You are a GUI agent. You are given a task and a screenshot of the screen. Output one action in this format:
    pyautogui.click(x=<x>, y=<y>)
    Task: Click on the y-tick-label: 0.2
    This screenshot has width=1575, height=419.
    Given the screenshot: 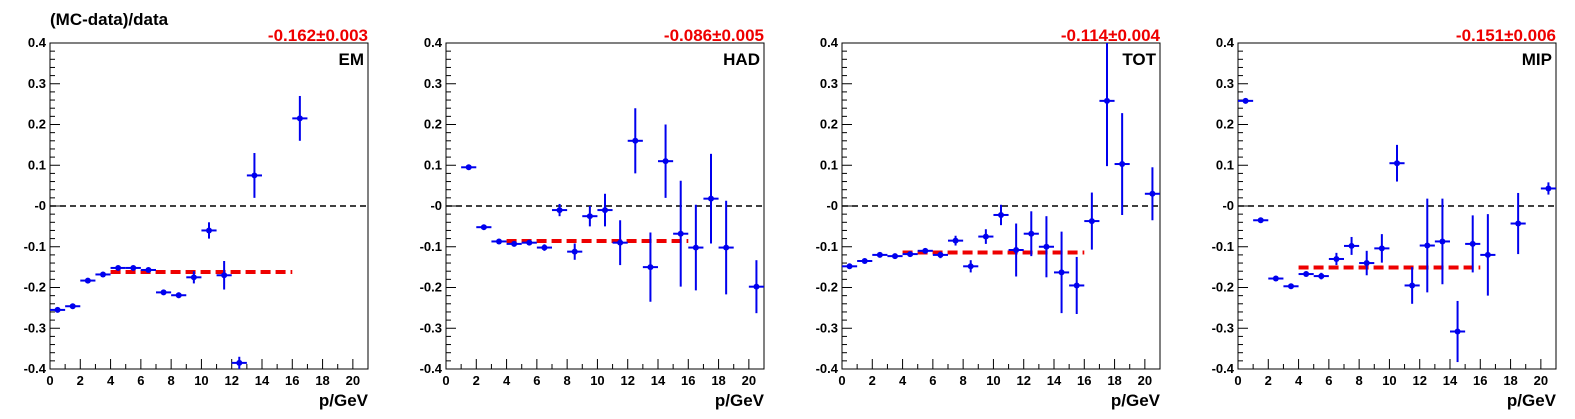 What is the action you would take?
    pyautogui.click(x=433, y=124)
    